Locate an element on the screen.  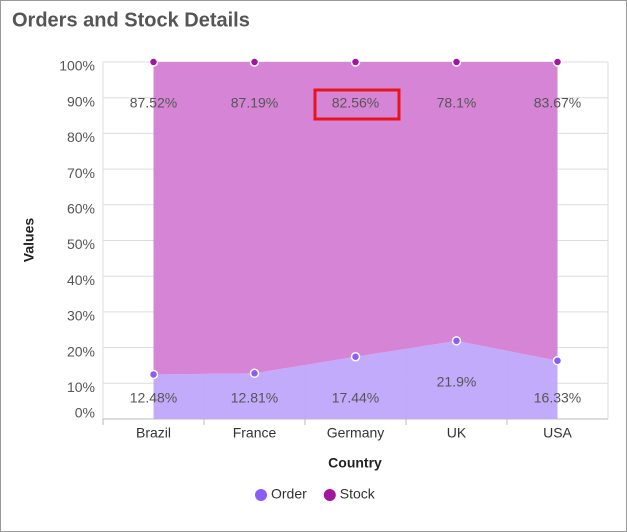
y-axis-title: Values is located at coordinates (29, 240).